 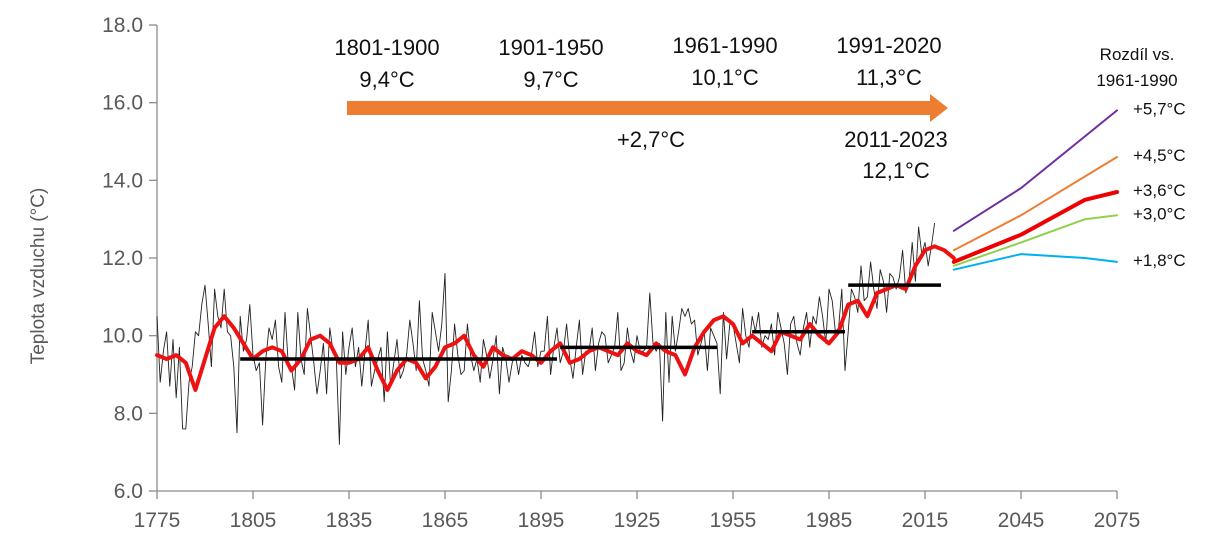 I want to click on x-tick-label: 1985, so click(x=829, y=520).